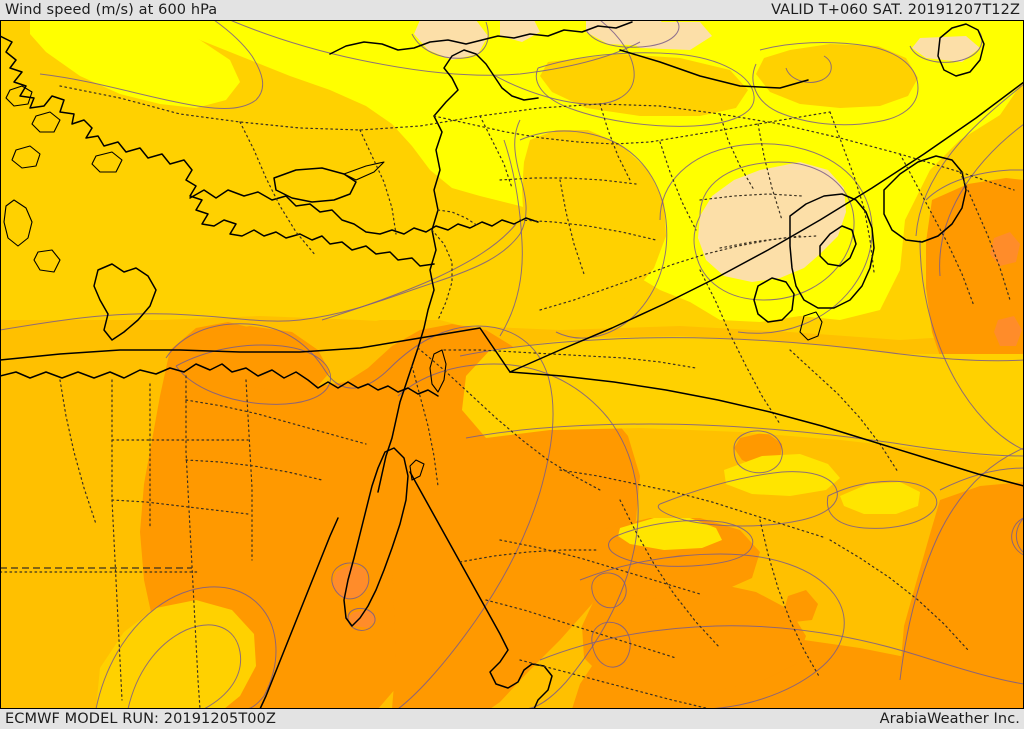 This screenshot has width=1024, height=729. Describe the element at coordinates (758, 452) in the screenshot. I see `contour-arabia-blob-a` at that location.